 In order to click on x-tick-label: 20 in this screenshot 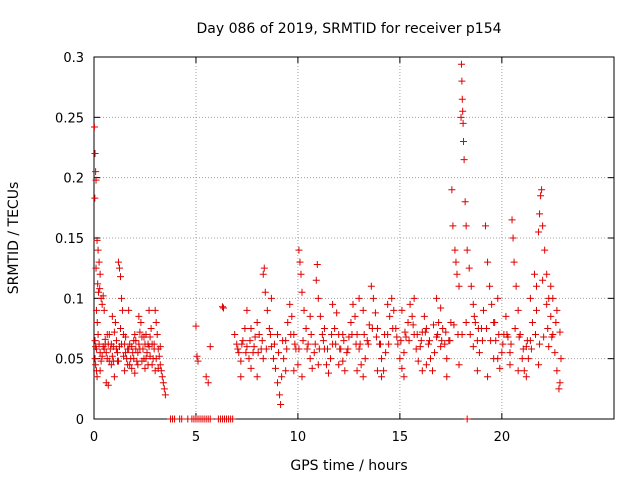, I will do `click(502, 437)`.